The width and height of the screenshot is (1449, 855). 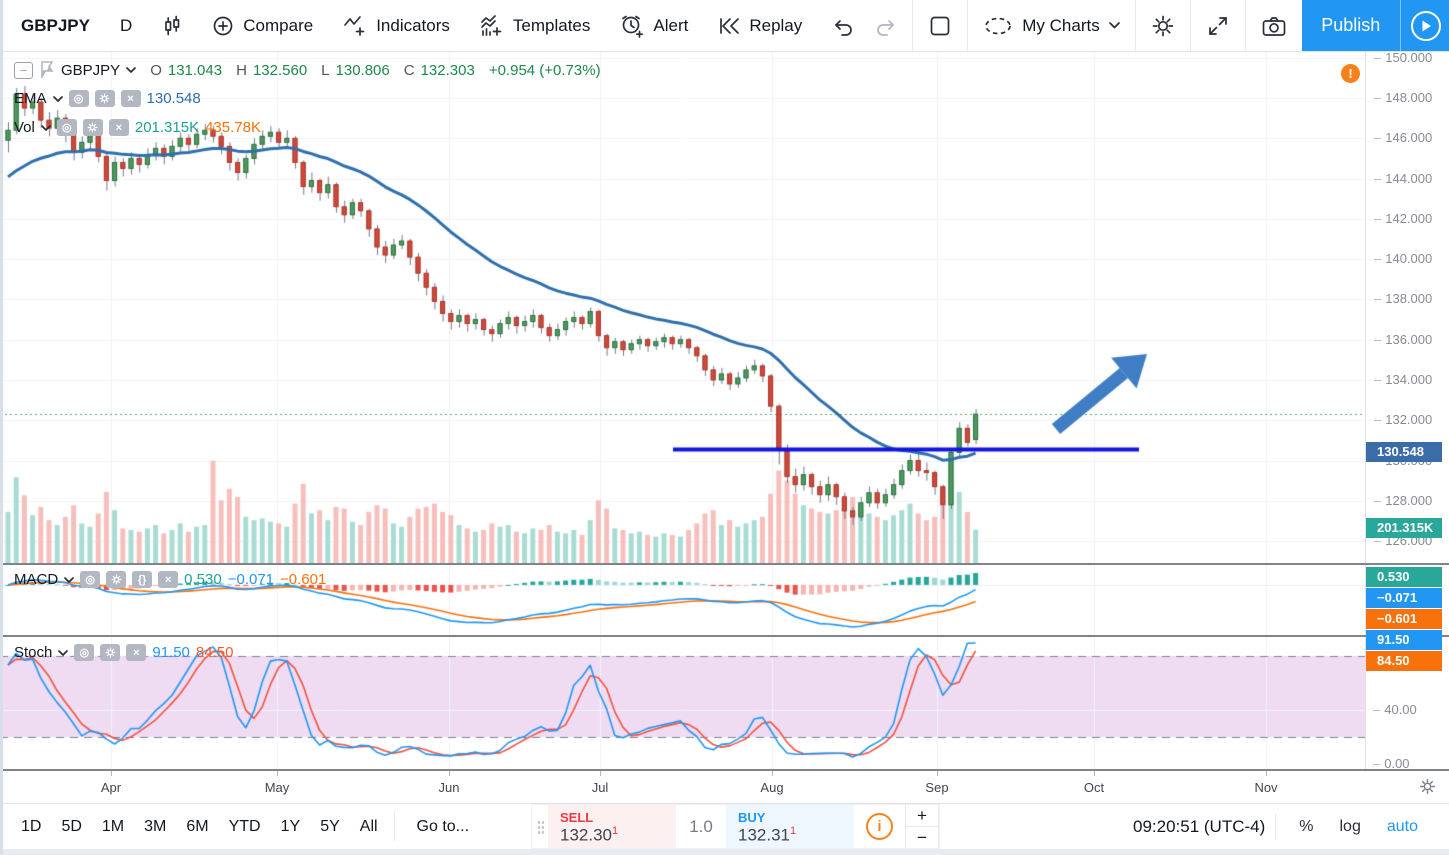 I want to click on range-button-1d: 1D, so click(x=31, y=826).